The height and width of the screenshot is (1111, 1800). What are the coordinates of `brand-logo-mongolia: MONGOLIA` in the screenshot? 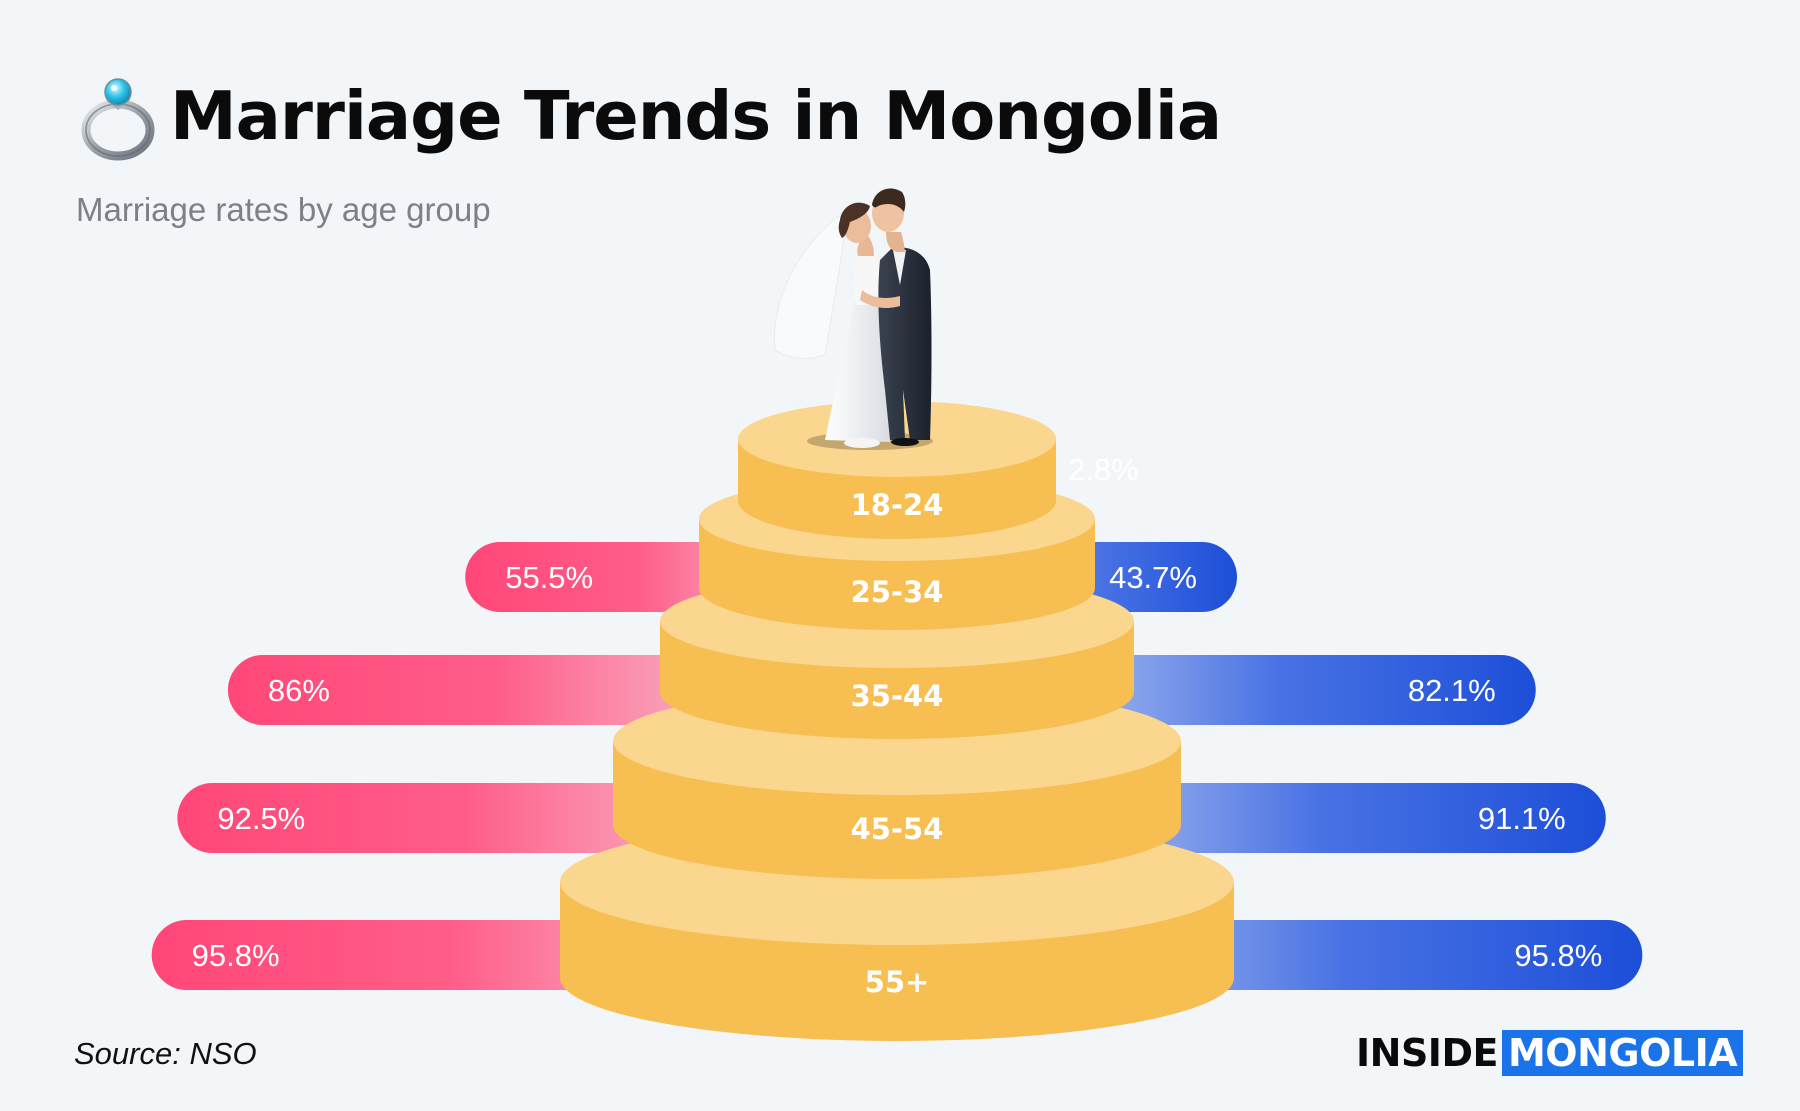 It's located at (1622, 1053).